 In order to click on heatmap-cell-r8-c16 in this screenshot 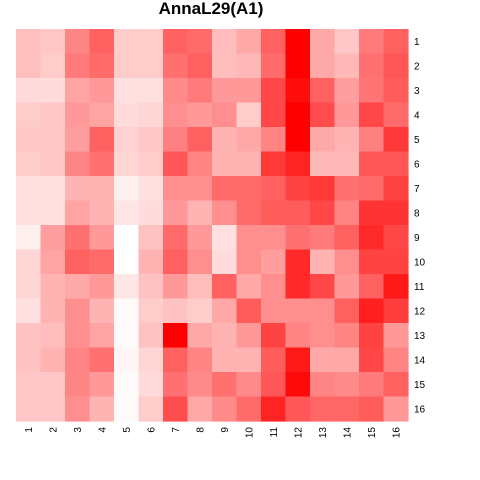, I will do `click(396, 213)`.